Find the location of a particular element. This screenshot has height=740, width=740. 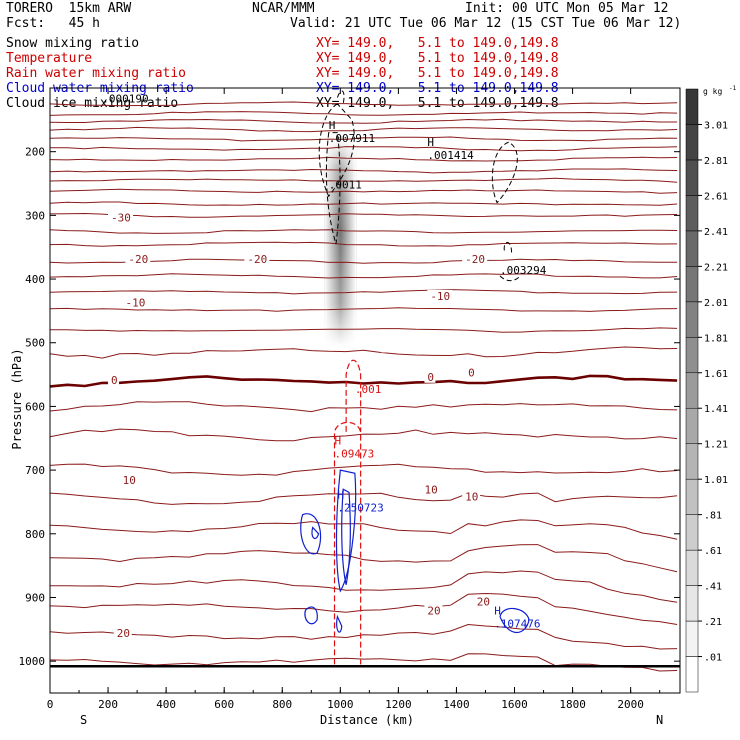

colorbar-tick-label: 2.21 is located at coordinates (716, 267).